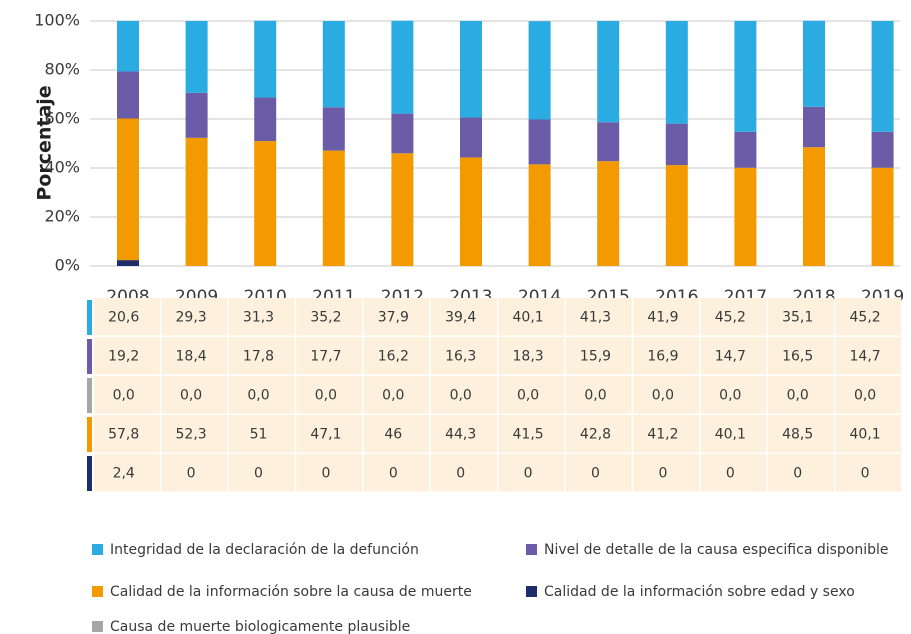  What do you see at coordinates (865, 357) in the screenshot?
I see `table-value: 14,7` at bounding box center [865, 357].